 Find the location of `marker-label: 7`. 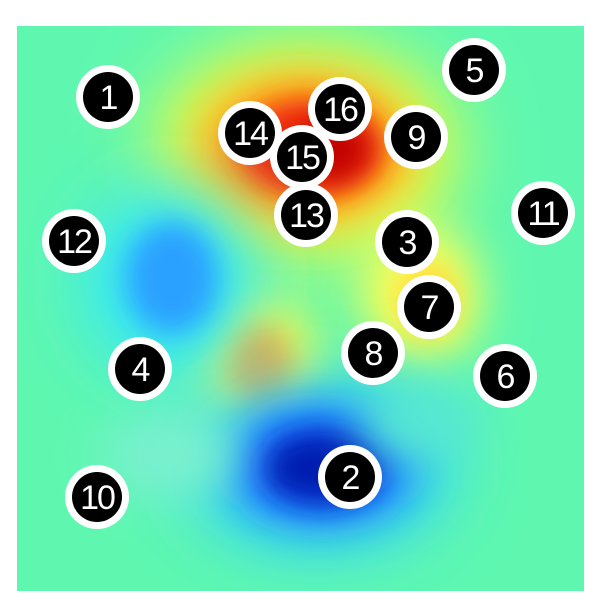

marker-label: 7 is located at coordinates (430, 308).